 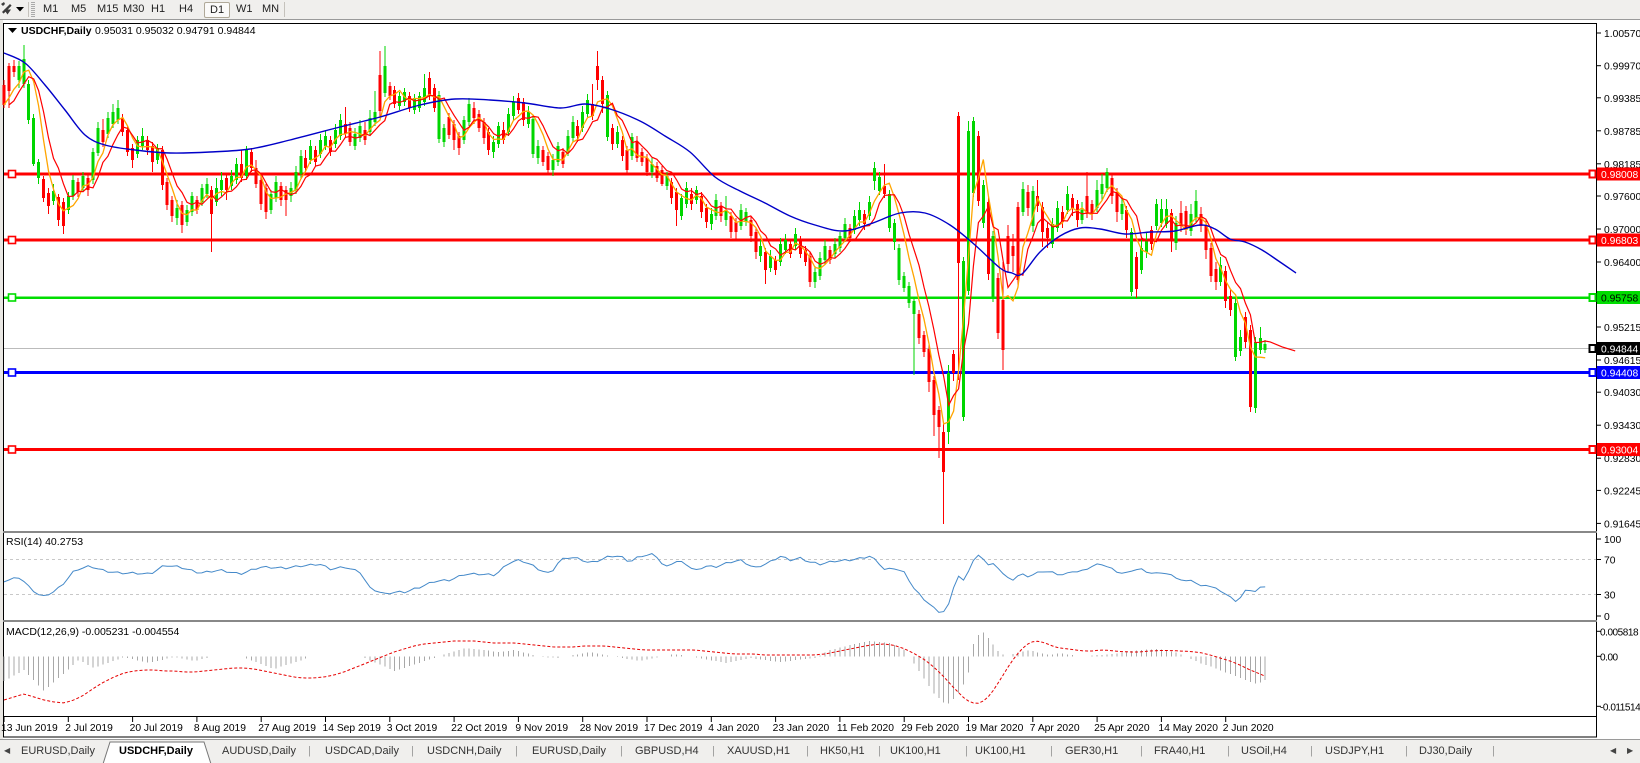 What do you see at coordinates (1619, 241) in the screenshot?
I see `svg-text: 0.96803` at bounding box center [1619, 241].